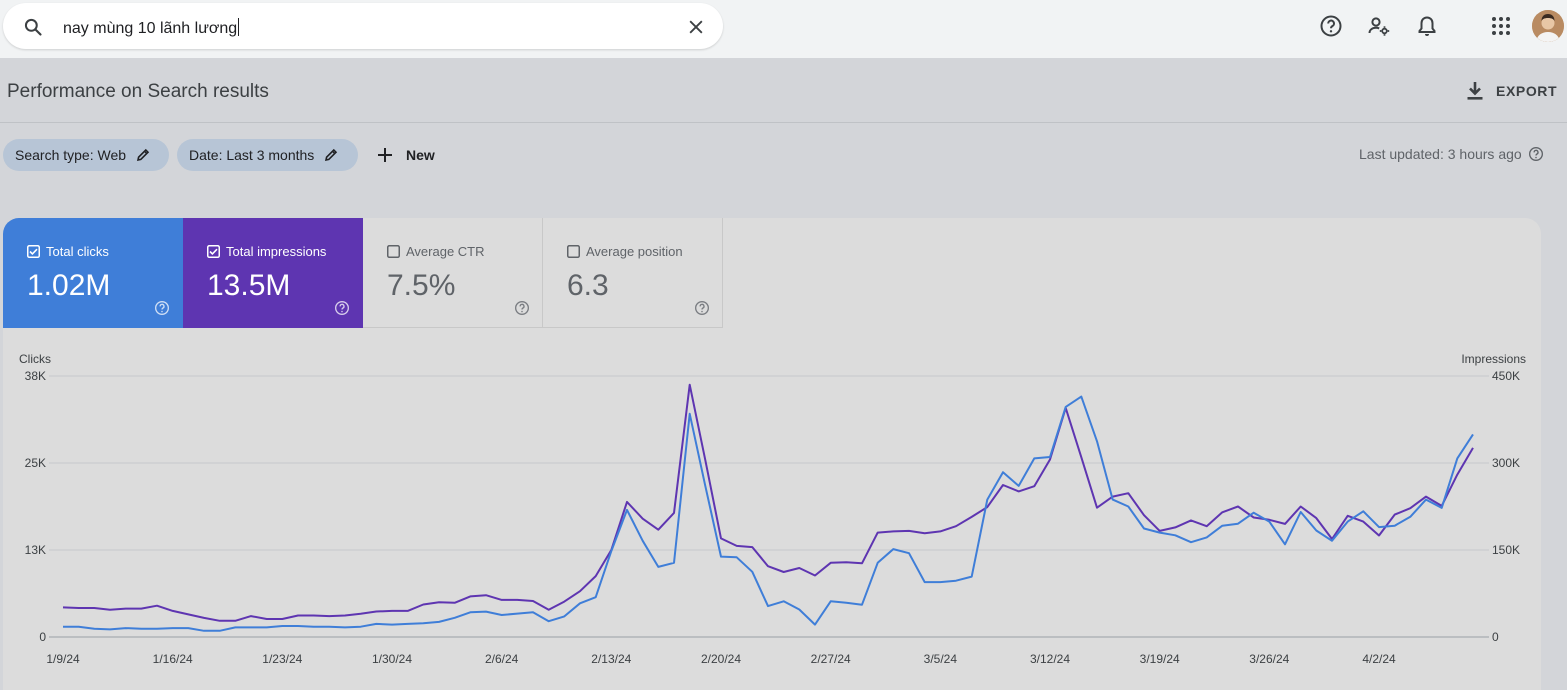  Describe the element at coordinates (138, 91) in the screenshot. I see `page-title: Performance on Search results` at that location.